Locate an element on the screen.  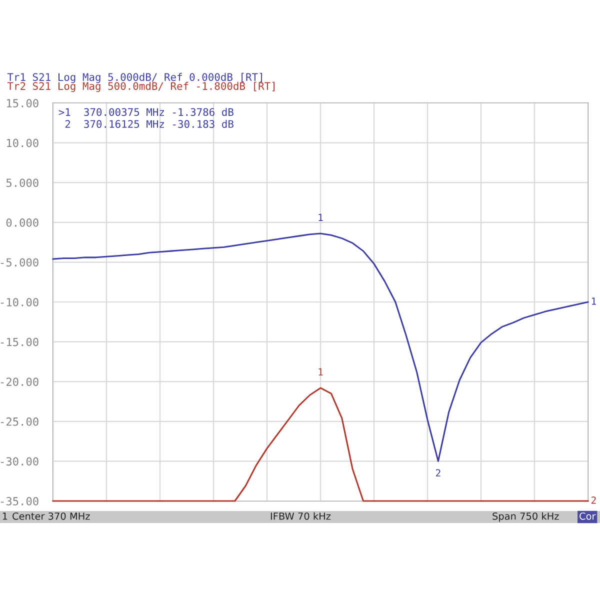
annotation: >1 370.00375 MHz -1.3786 dB is located at coordinates (146, 112).